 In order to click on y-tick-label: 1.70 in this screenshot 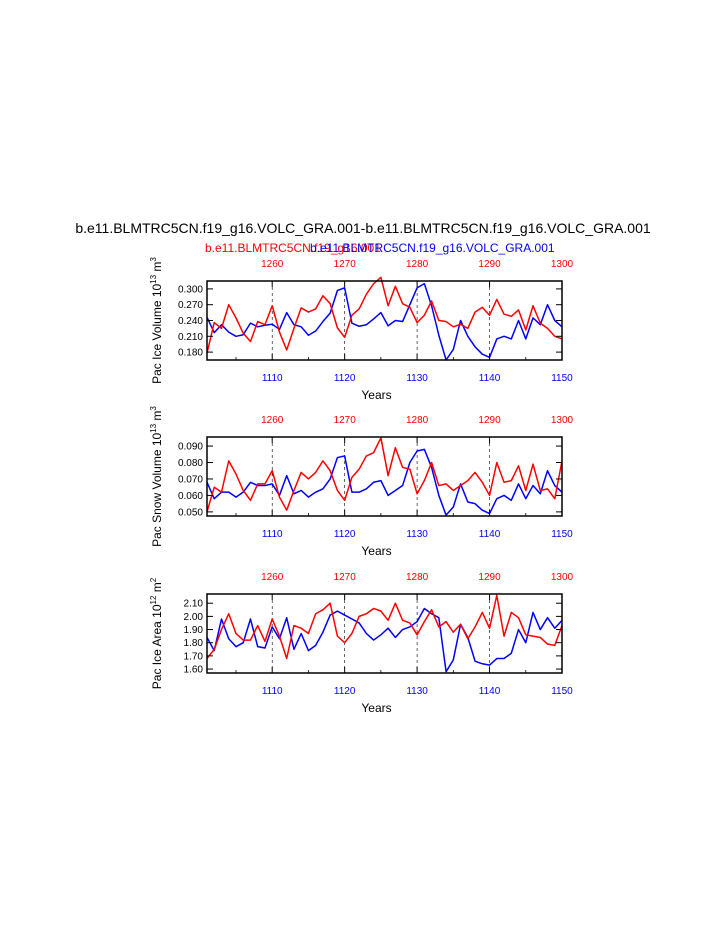, I will do `click(194, 656)`.